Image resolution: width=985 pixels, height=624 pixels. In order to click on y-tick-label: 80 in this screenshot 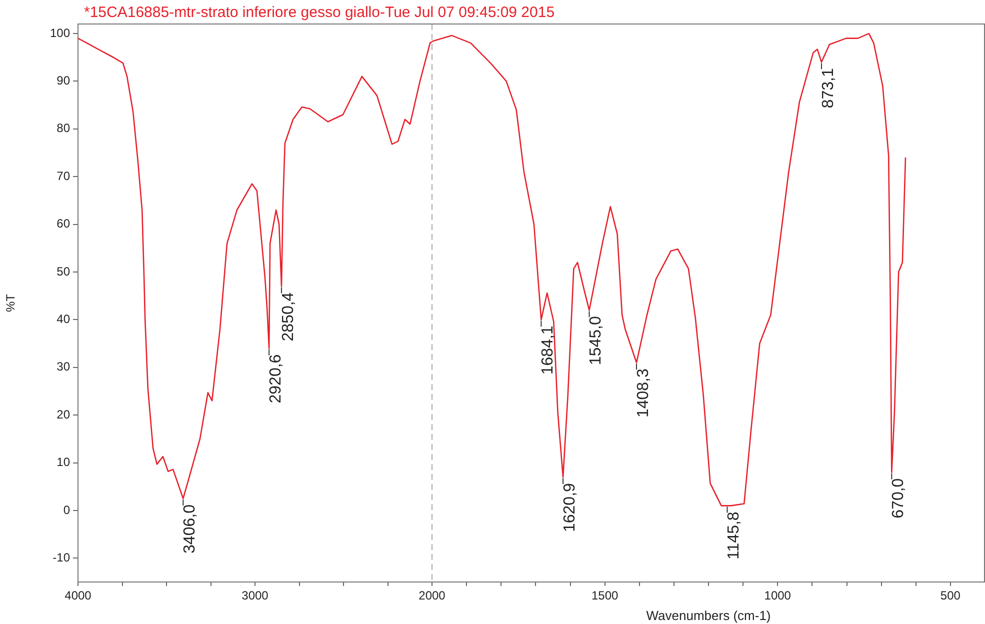, I will do `click(63, 128)`.